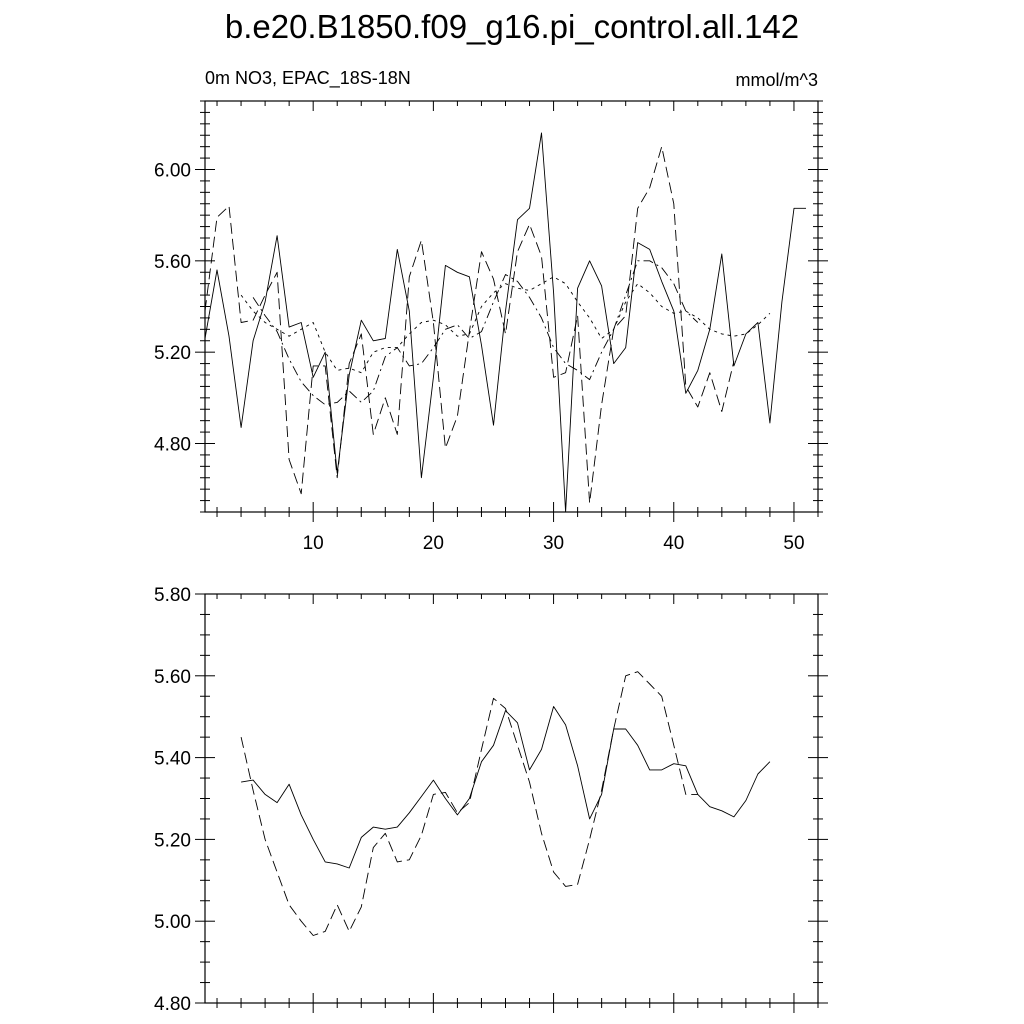 The image size is (1024, 1024). Describe the element at coordinates (553, 543) in the screenshot. I see `x-tick-label: 30` at that location.